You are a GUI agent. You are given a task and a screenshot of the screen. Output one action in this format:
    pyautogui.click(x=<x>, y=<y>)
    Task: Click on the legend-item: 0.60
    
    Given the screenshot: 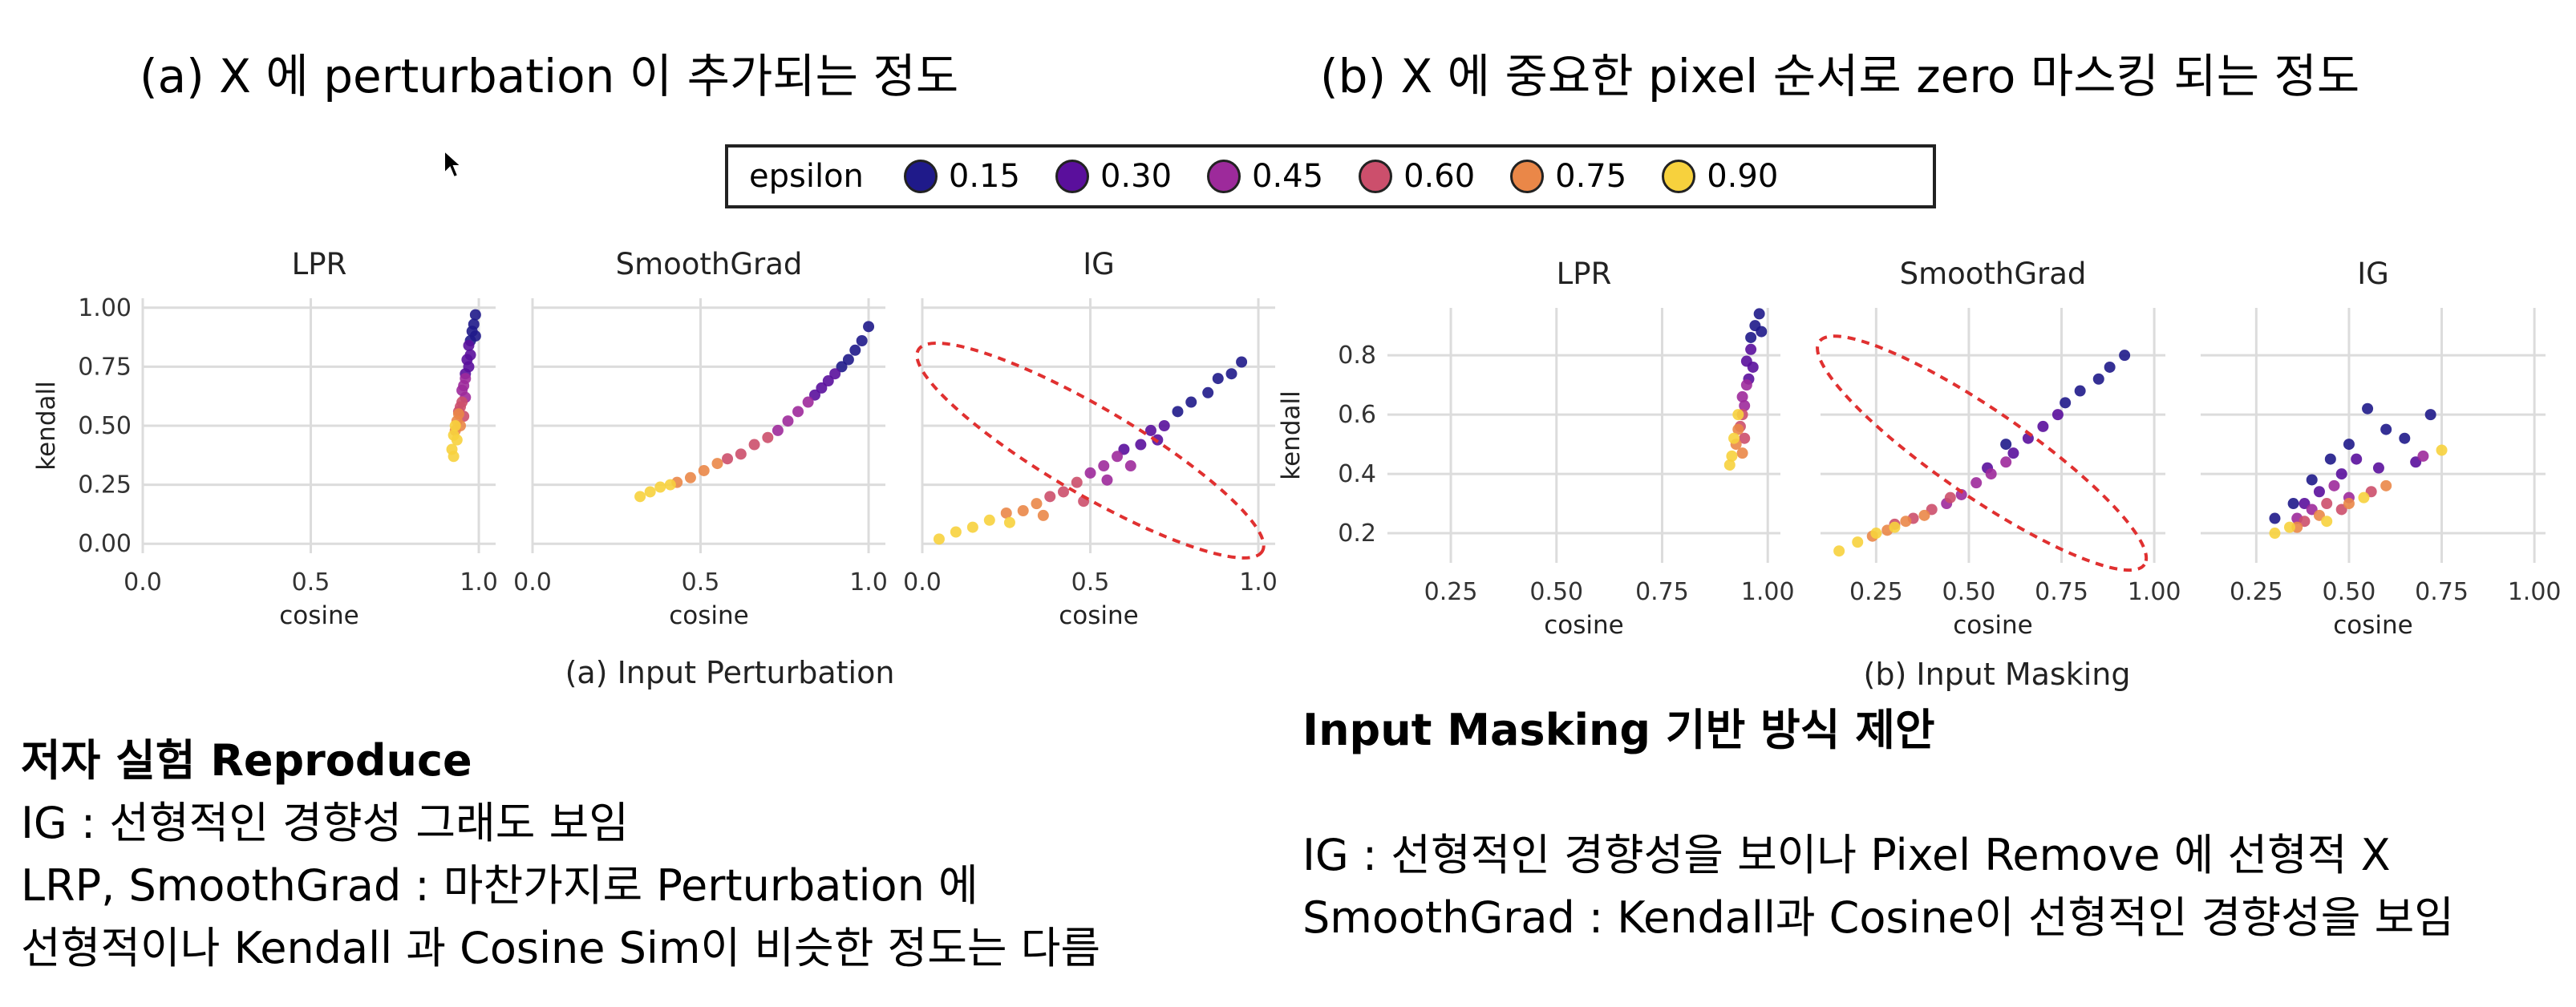 What is the action you would take?
    pyautogui.click(x=1417, y=176)
    